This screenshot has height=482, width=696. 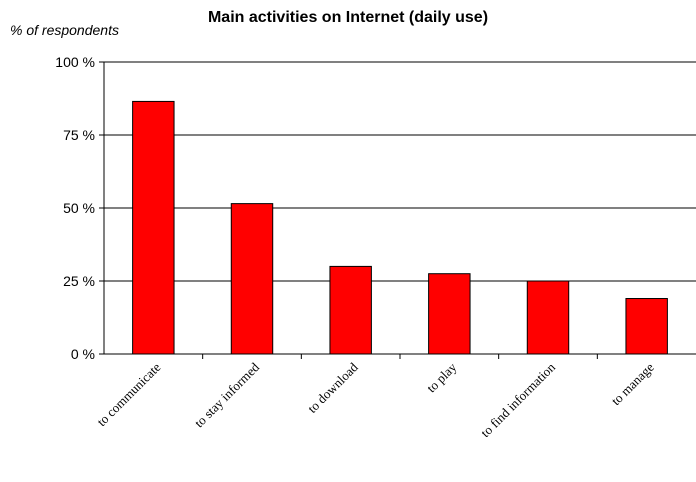 What do you see at coordinates (79, 281) in the screenshot?
I see `y-tick-label: 25 %` at bounding box center [79, 281].